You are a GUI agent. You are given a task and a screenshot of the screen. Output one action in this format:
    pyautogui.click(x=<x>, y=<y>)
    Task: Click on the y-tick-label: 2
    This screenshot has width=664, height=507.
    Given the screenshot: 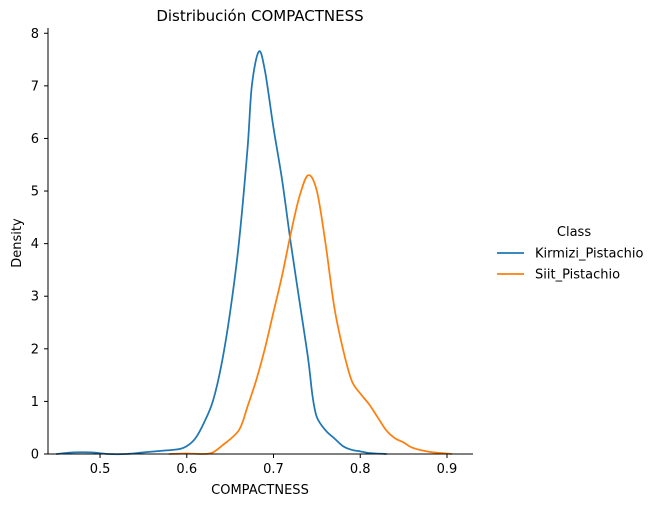 What is the action you would take?
    pyautogui.click(x=35, y=349)
    